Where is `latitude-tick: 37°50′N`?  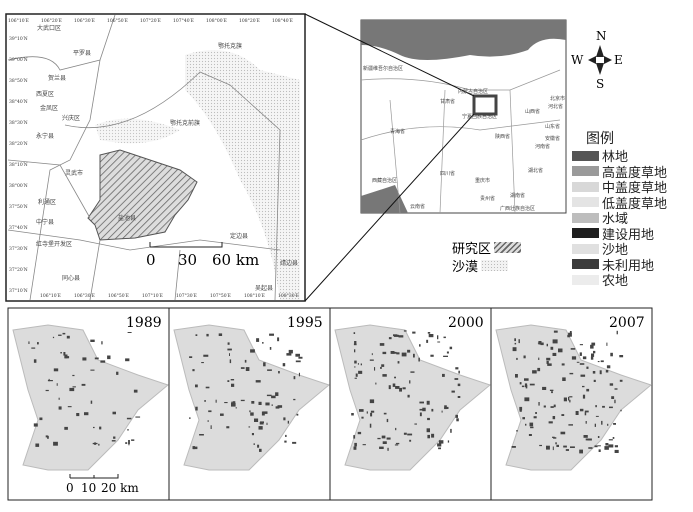 latitude-tick: 37°50′N is located at coordinates (18, 207).